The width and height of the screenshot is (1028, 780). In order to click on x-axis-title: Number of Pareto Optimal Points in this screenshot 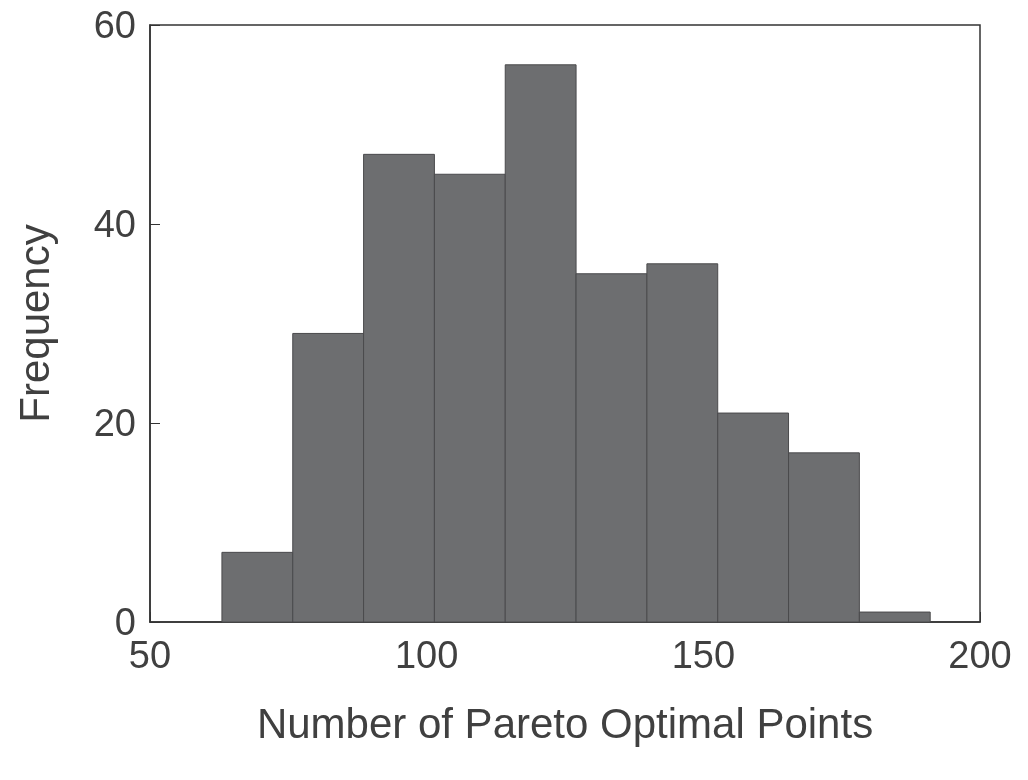, I will do `click(565, 723)`.